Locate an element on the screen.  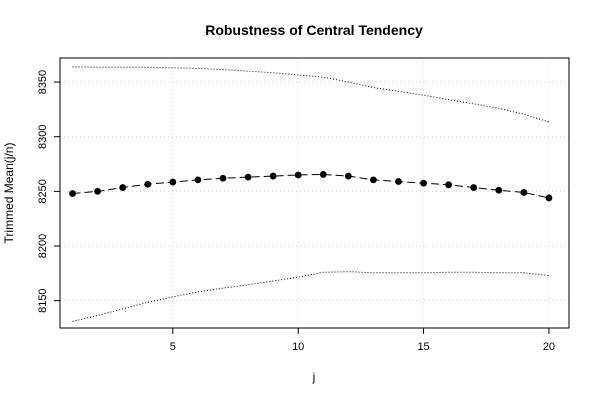
x-tick-label: 5 is located at coordinates (173, 347).